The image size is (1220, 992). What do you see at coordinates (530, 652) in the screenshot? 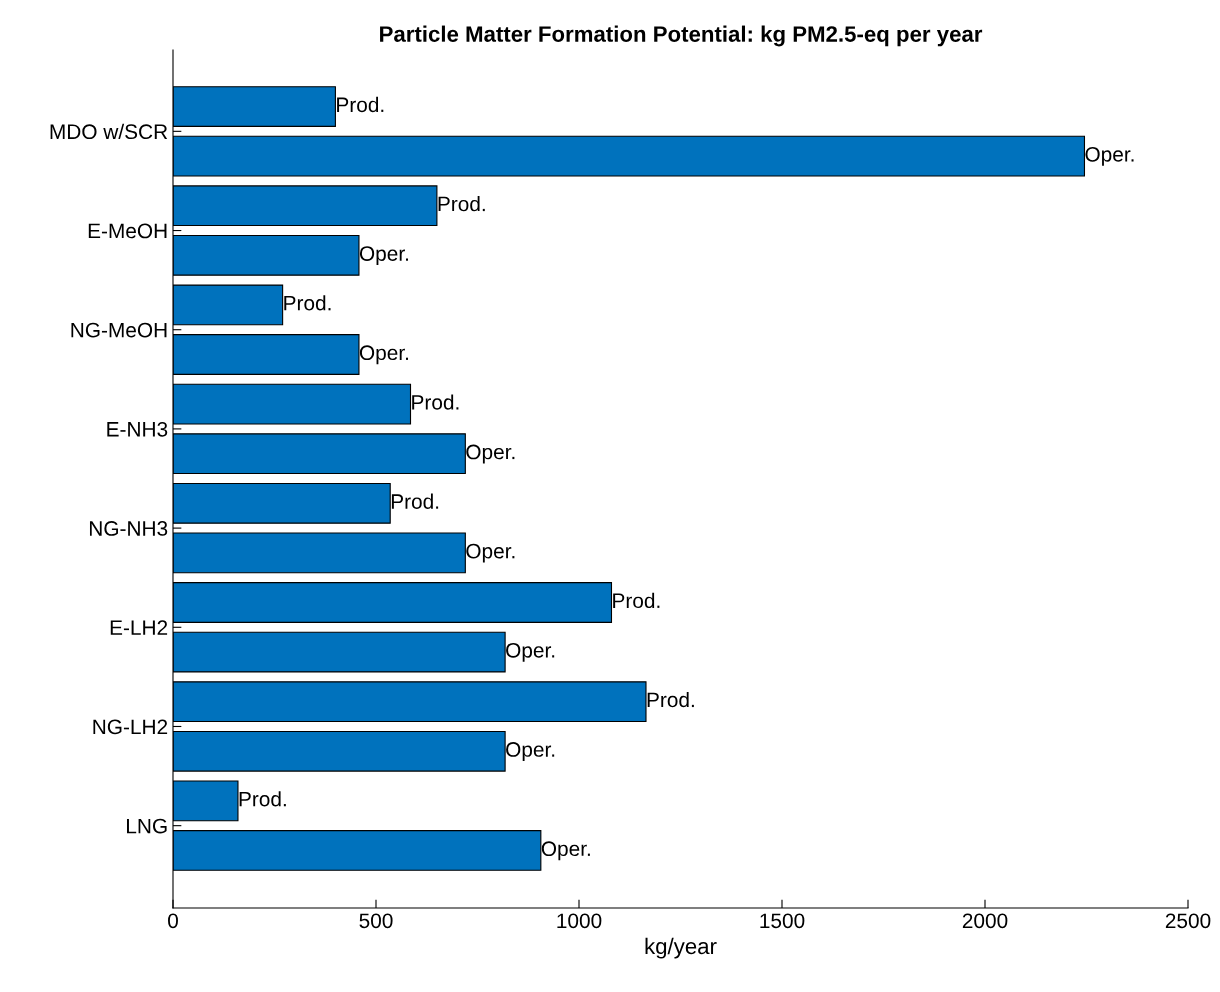
I see `series-label: Oper.` at bounding box center [530, 652].